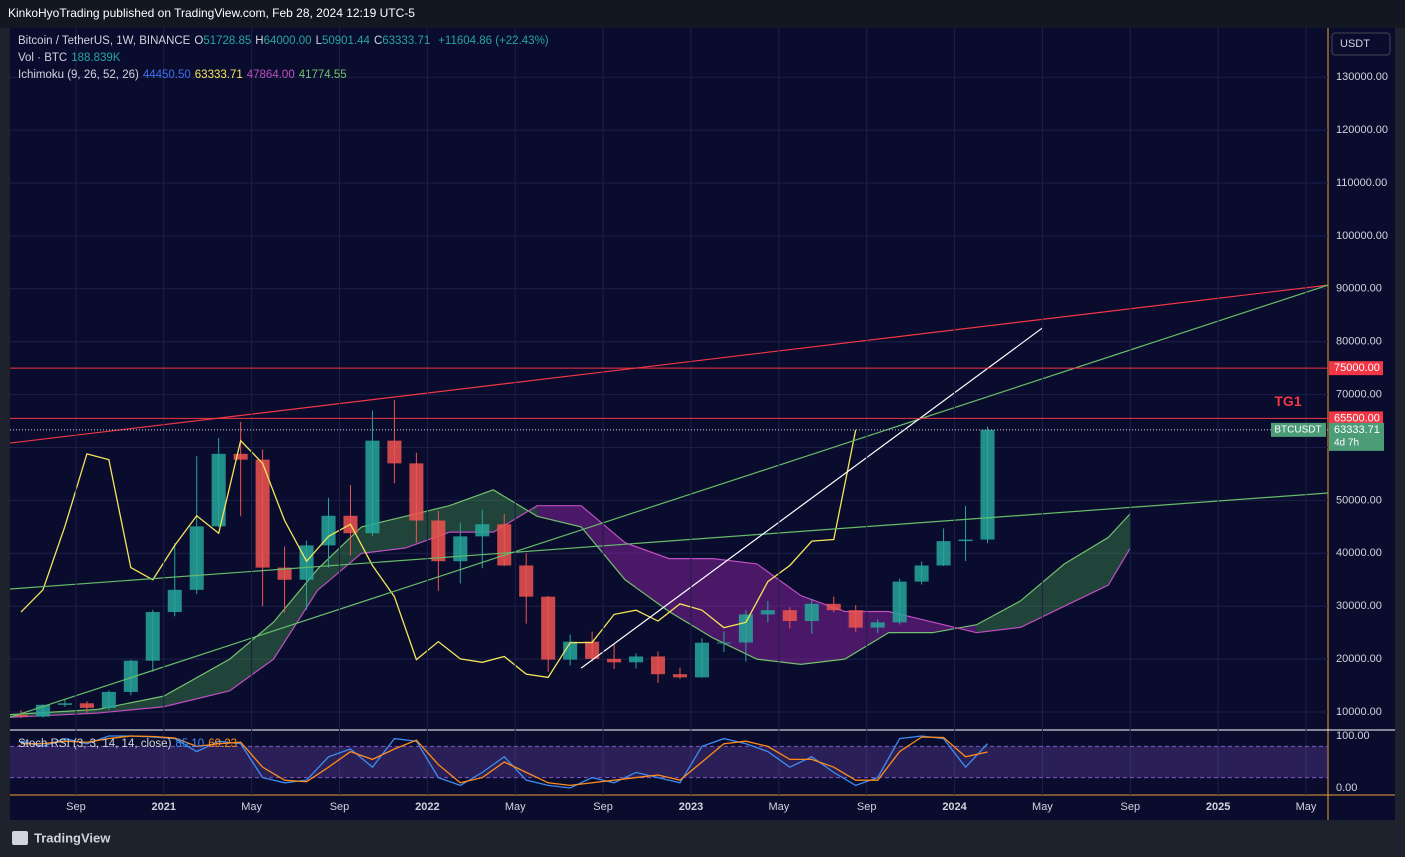 Image resolution: width=1405 pixels, height=857 pixels. What do you see at coordinates (166, 75) in the screenshot?
I see `ichimoku-value: 44450.50` at bounding box center [166, 75].